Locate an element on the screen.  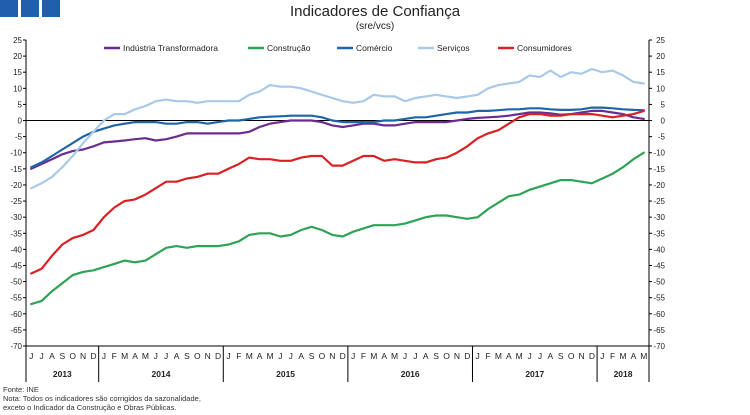
y-tick-label-left: -35 is located at coordinates (16, 233).